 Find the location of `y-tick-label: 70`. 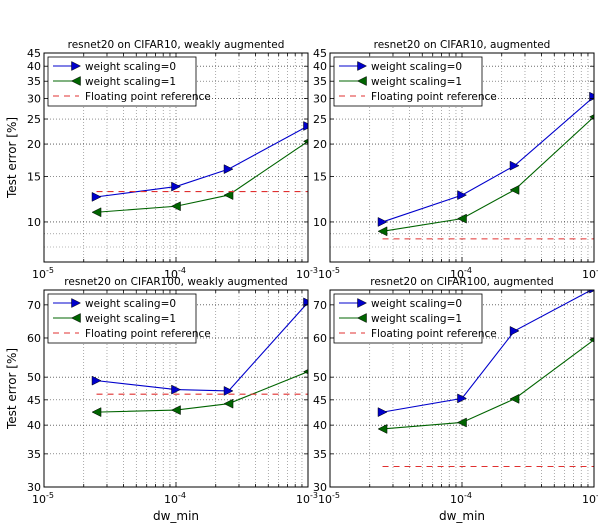

y-tick-label: 70 is located at coordinates (34, 305).